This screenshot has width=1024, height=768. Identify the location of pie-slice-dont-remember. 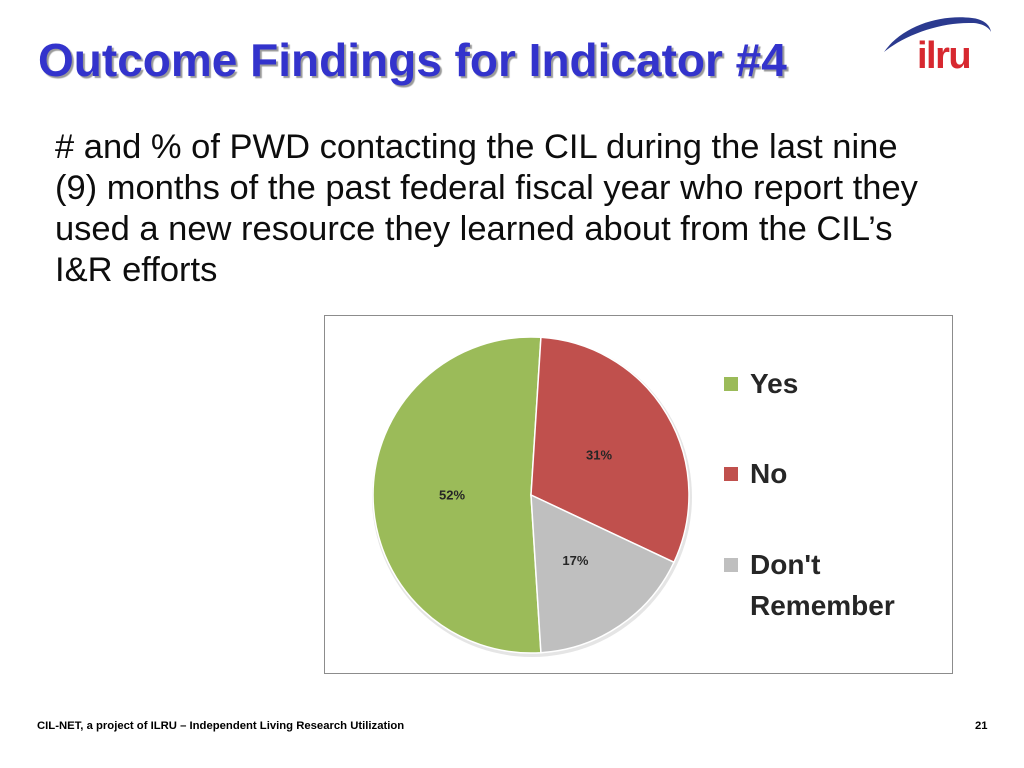
(602, 573).